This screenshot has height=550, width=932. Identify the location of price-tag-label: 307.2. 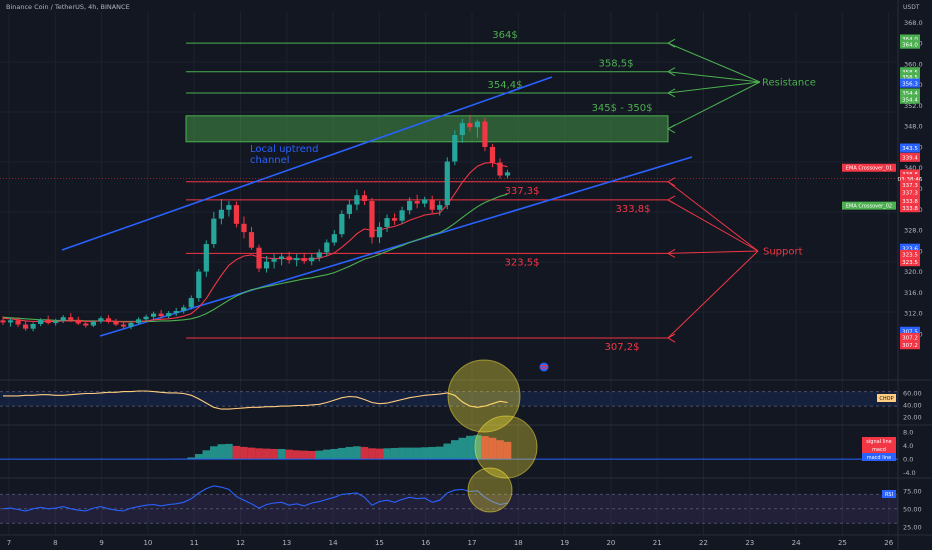
(910, 346).